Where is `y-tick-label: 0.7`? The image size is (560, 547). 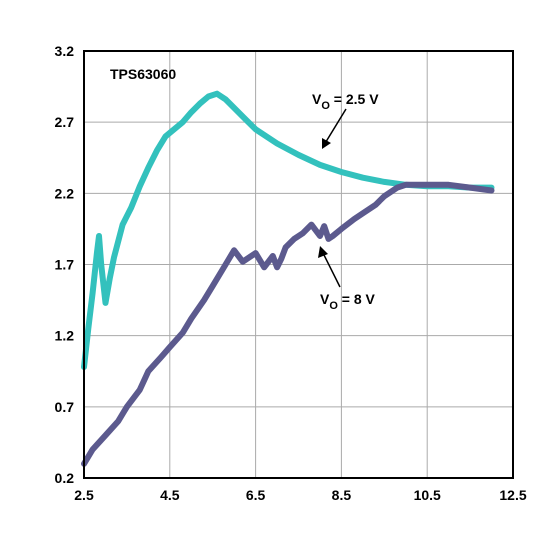 y-tick-label: 0.7 is located at coordinates (65, 407).